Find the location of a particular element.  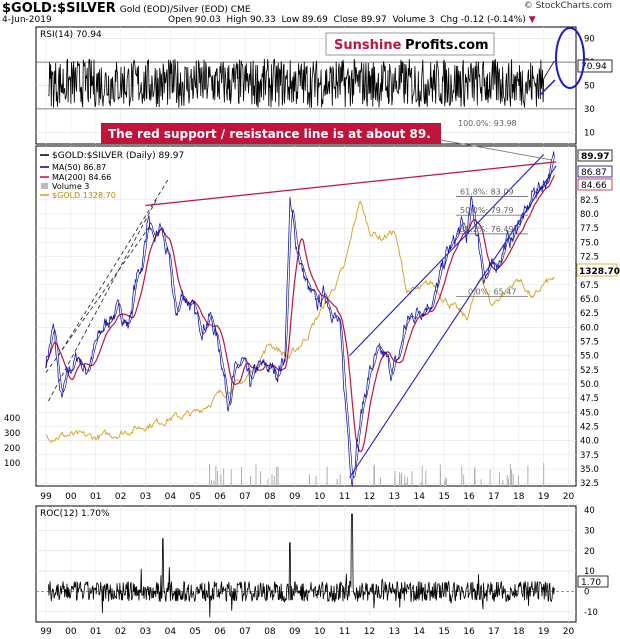

rsi-axis: 1030507090 is located at coordinates (589, 87).